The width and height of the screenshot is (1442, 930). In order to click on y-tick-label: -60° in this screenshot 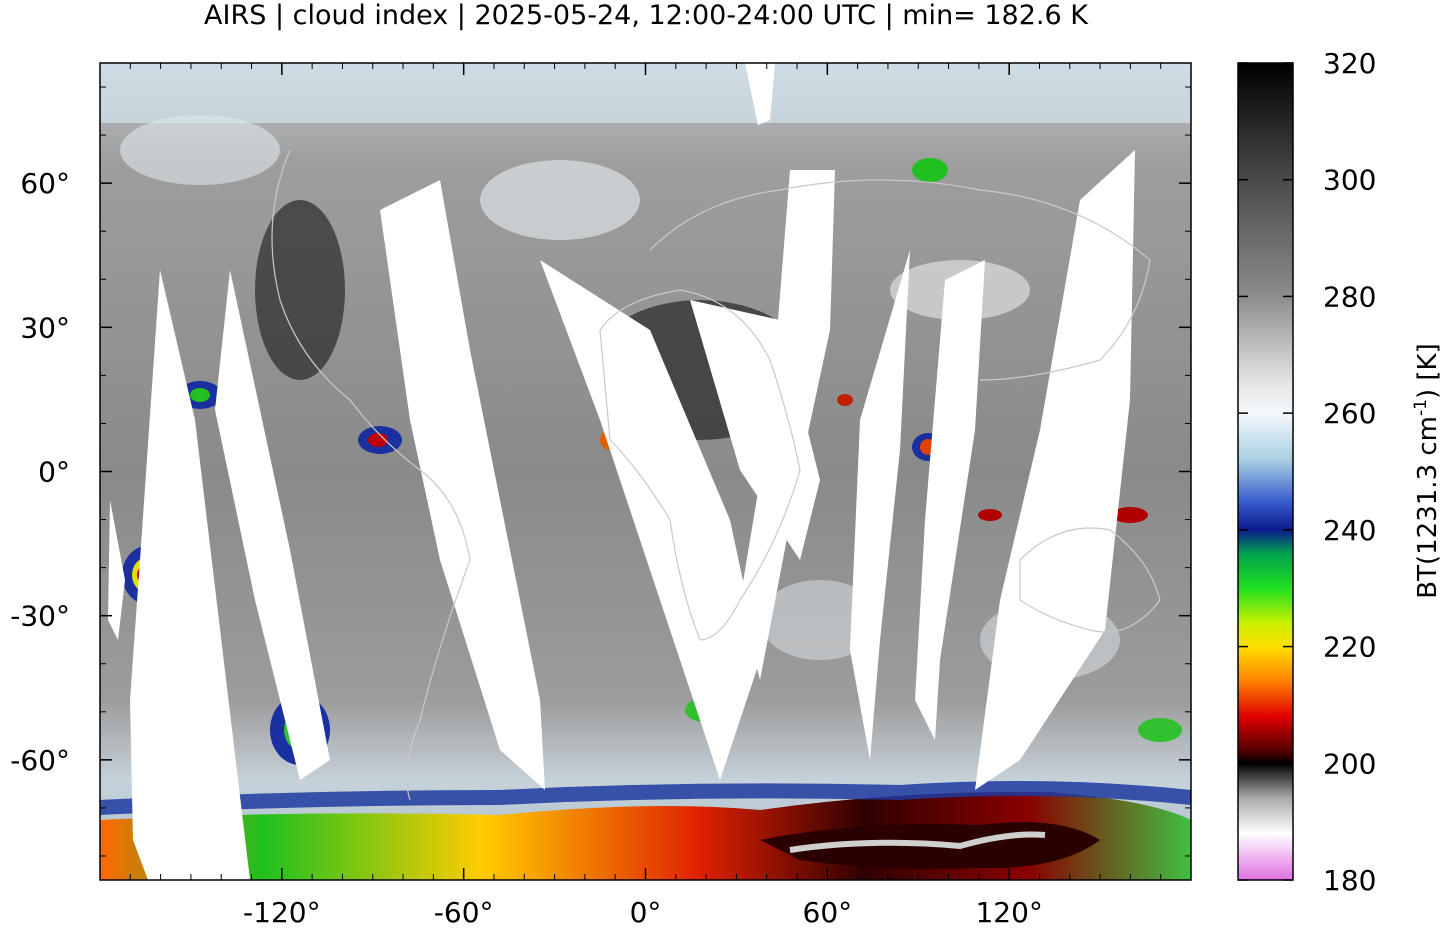, I will do `click(40, 760)`.